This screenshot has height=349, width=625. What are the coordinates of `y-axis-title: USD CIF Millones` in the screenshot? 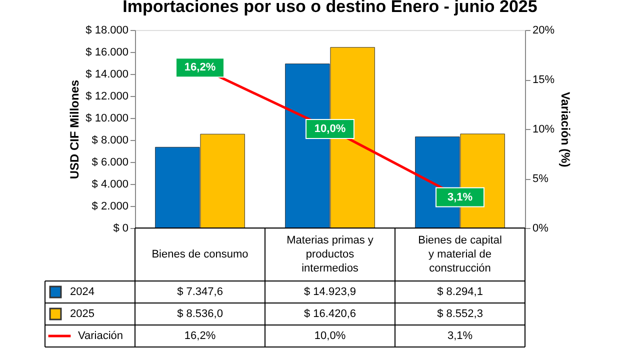 It's located at (75, 130).